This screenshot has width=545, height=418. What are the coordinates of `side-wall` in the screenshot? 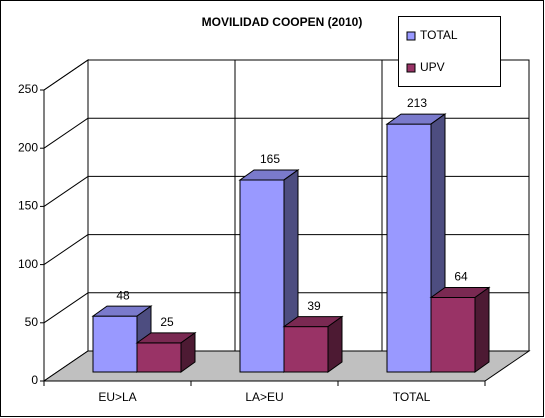 It's located at (66, 220).